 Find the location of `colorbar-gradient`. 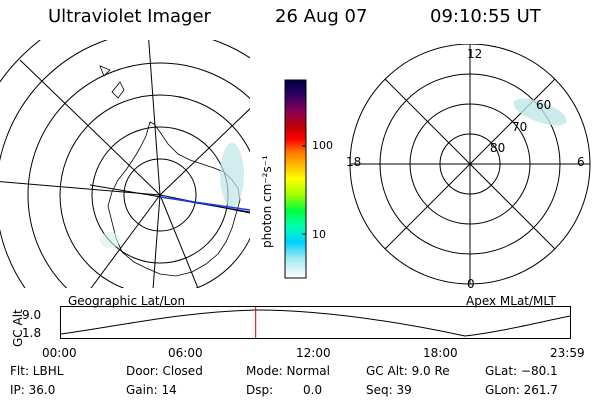

colorbar-gradient is located at coordinates (295, 179).